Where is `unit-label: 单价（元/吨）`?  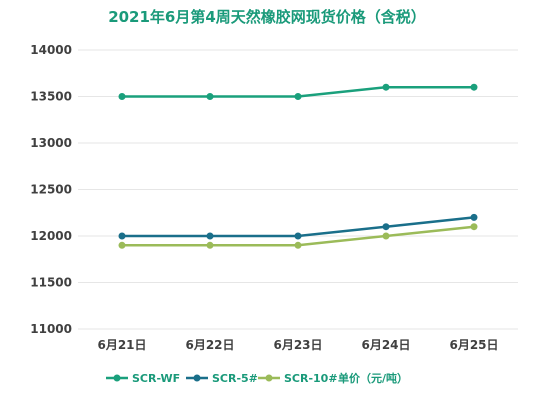 unit-label: 单价（元/吨） is located at coordinates (373, 378).